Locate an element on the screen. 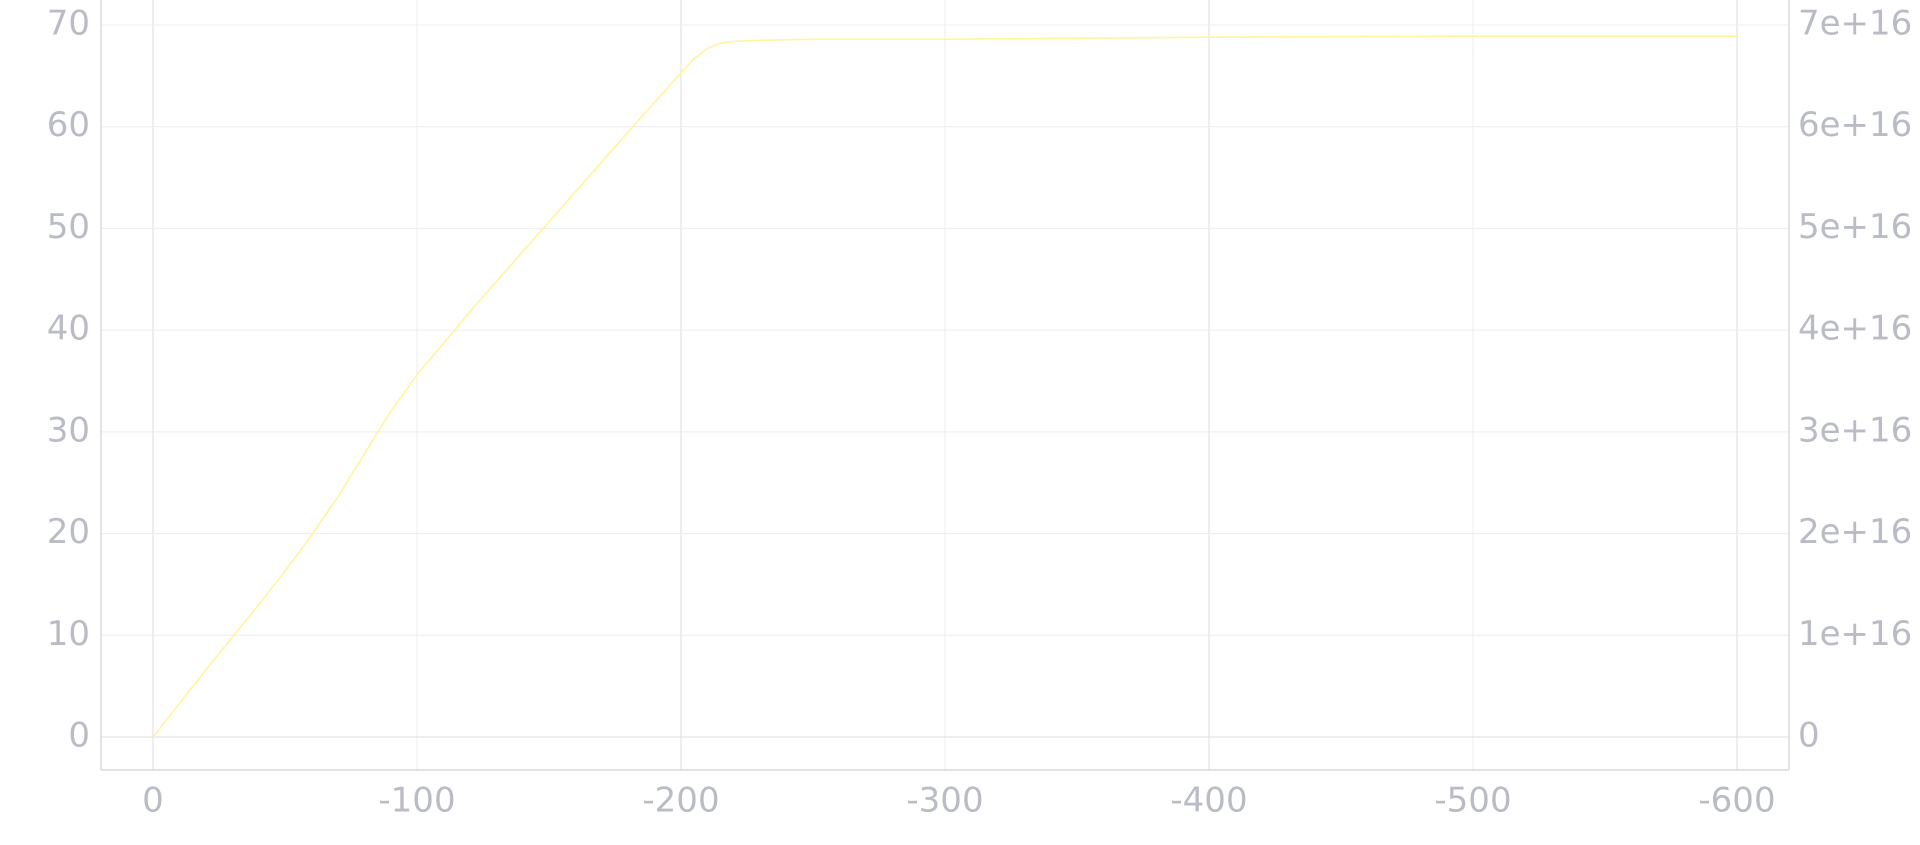 The height and width of the screenshot is (845, 1920). y-tick-label-right: 3e+16 is located at coordinates (1855, 430).